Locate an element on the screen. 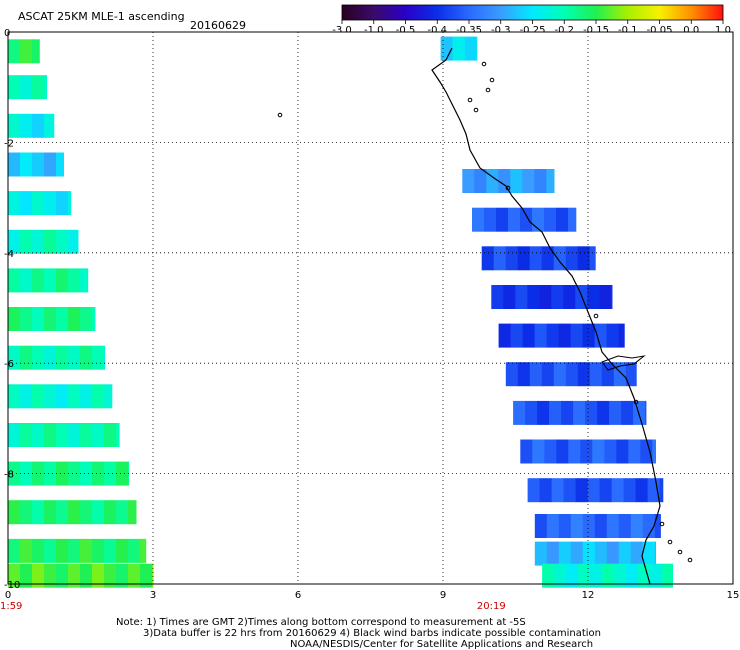 The image size is (740, 650). colorbar-label: -1.0 is located at coordinates (374, 30).